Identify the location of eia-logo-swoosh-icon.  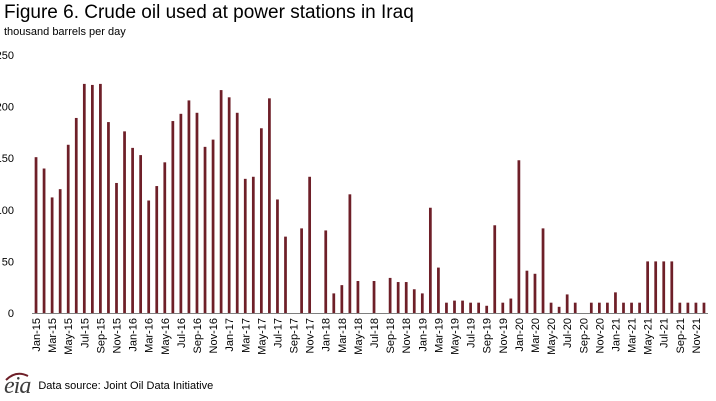
(17, 376).